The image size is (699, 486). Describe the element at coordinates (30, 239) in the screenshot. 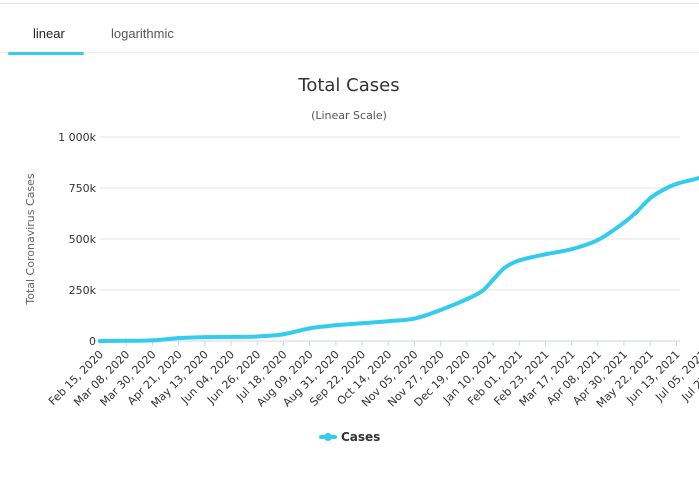

I see `y-axis-label: Total Coronavirus Cases` at that location.